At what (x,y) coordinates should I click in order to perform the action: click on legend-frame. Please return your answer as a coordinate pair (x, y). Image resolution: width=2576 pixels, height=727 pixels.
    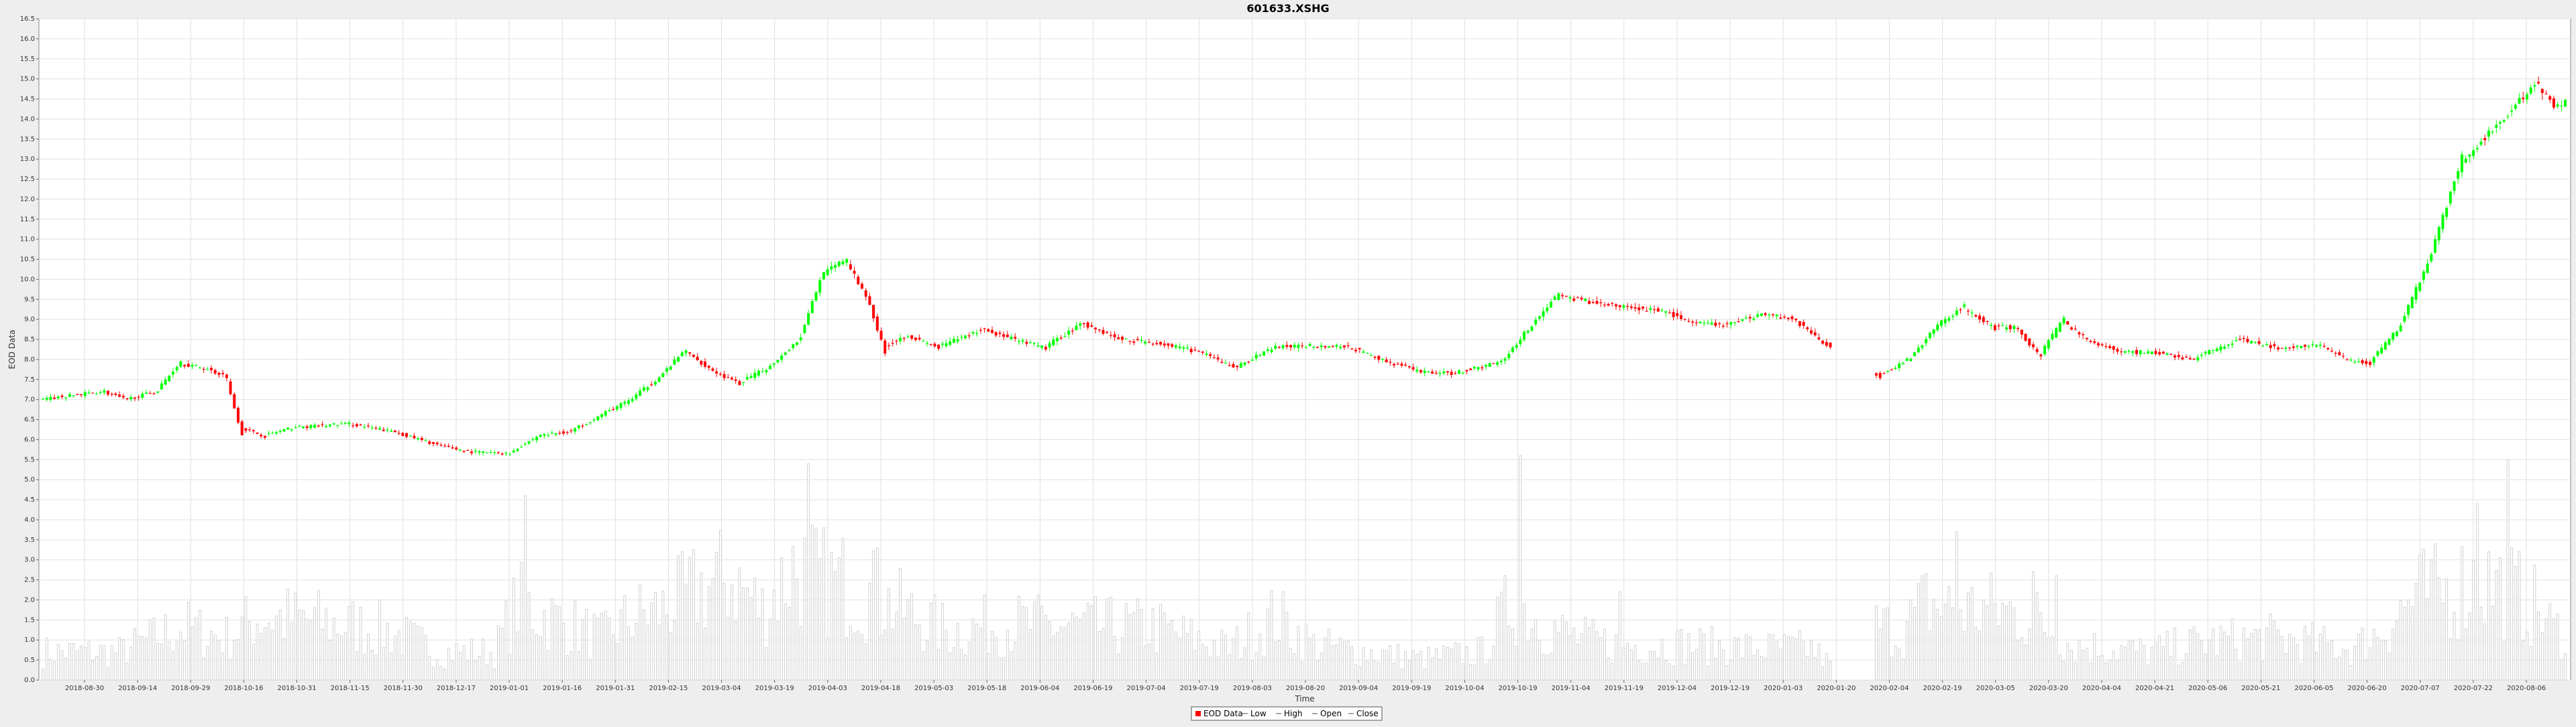
    Looking at the image, I should click on (1287, 713).